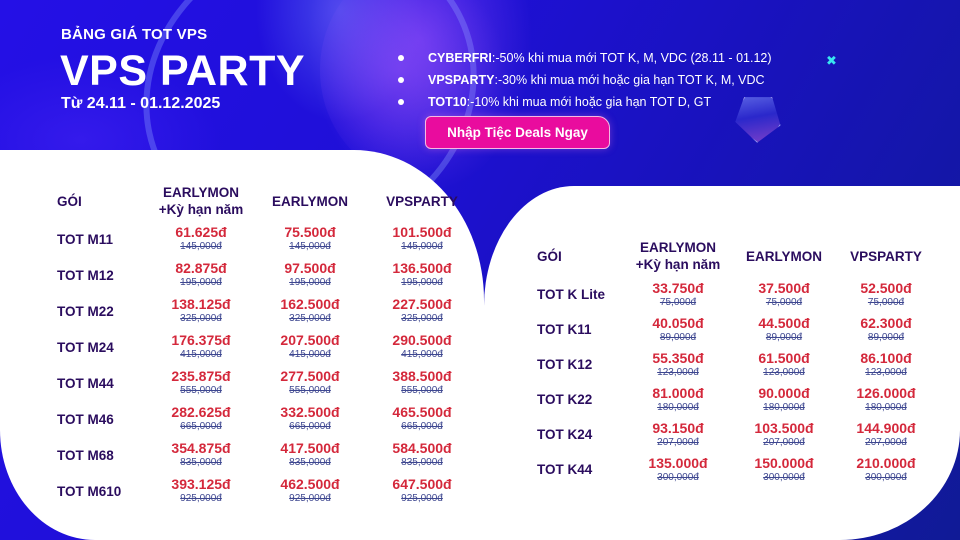  What do you see at coordinates (461, 80) in the screenshot?
I see `promo-code: VPSPARTY` at bounding box center [461, 80].